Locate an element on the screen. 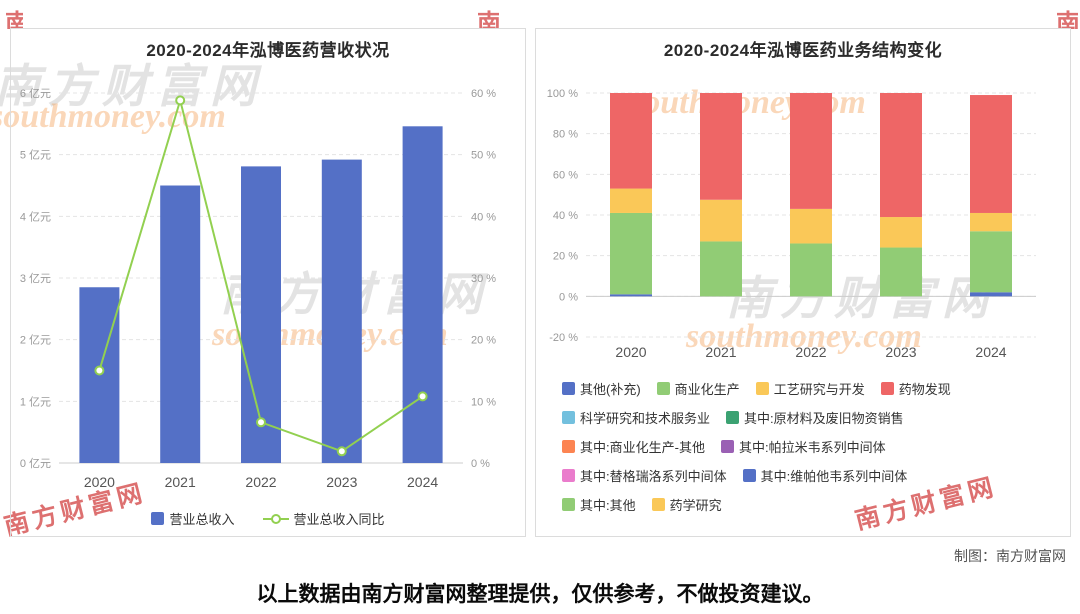 The image size is (1080, 614). legend-label: 其中:其他 is located at coordinates (608, 505).